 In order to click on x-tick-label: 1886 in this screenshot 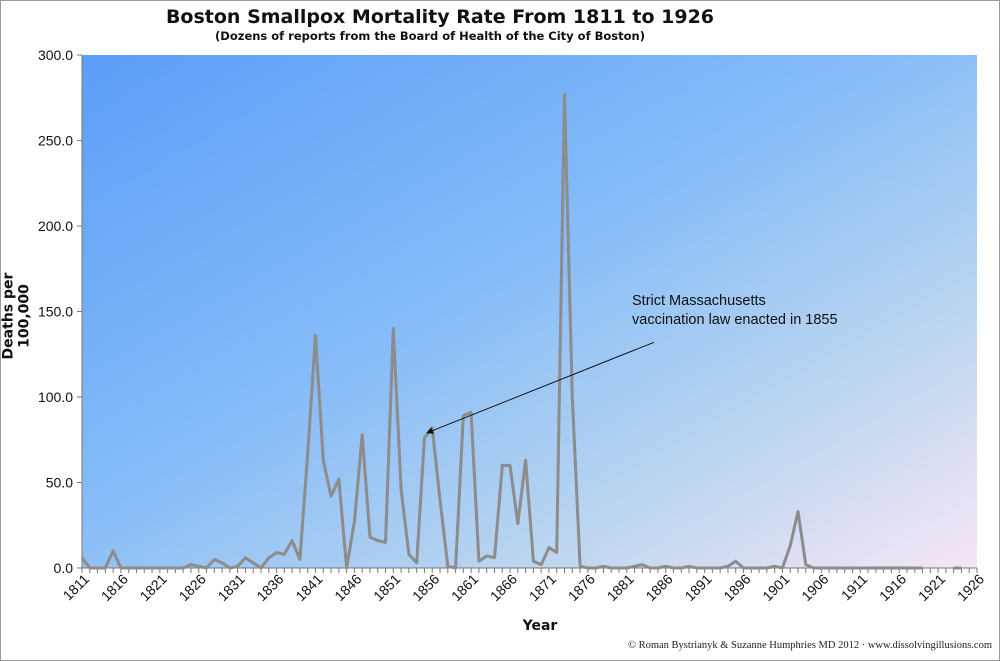, I will do `click(658, 587)`.